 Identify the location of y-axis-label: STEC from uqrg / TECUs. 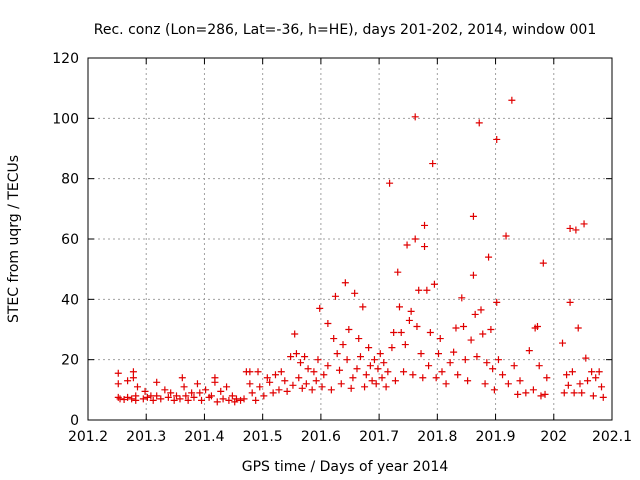
(14, 239).